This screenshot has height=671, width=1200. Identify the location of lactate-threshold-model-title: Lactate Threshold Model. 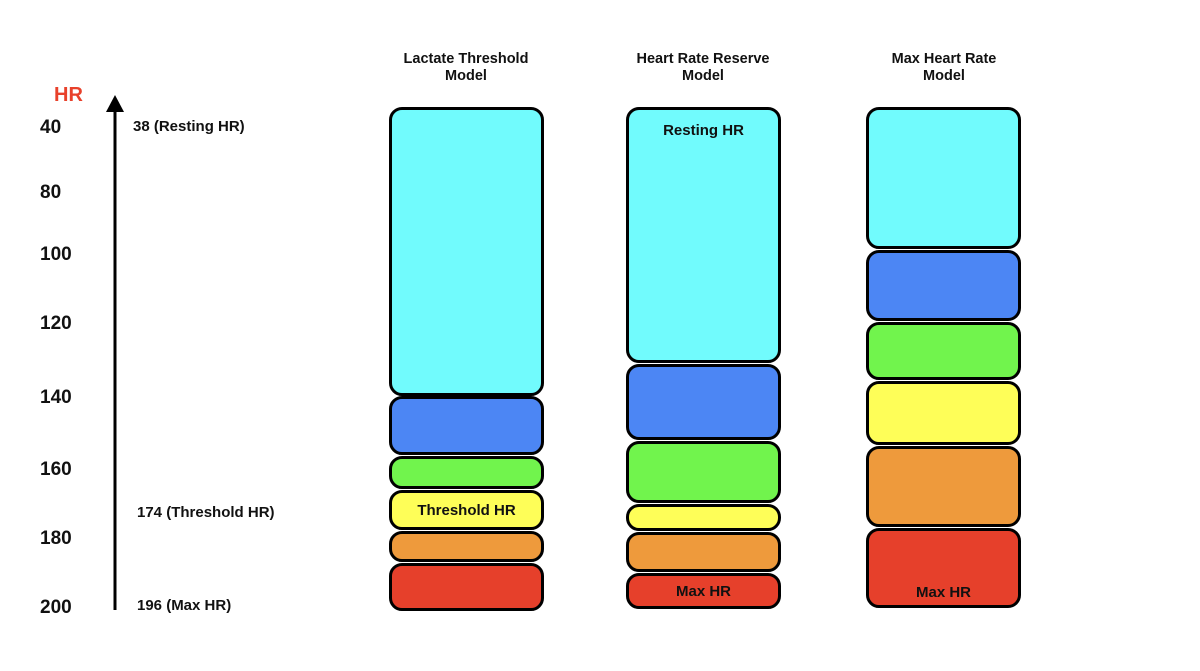
(466, 68).